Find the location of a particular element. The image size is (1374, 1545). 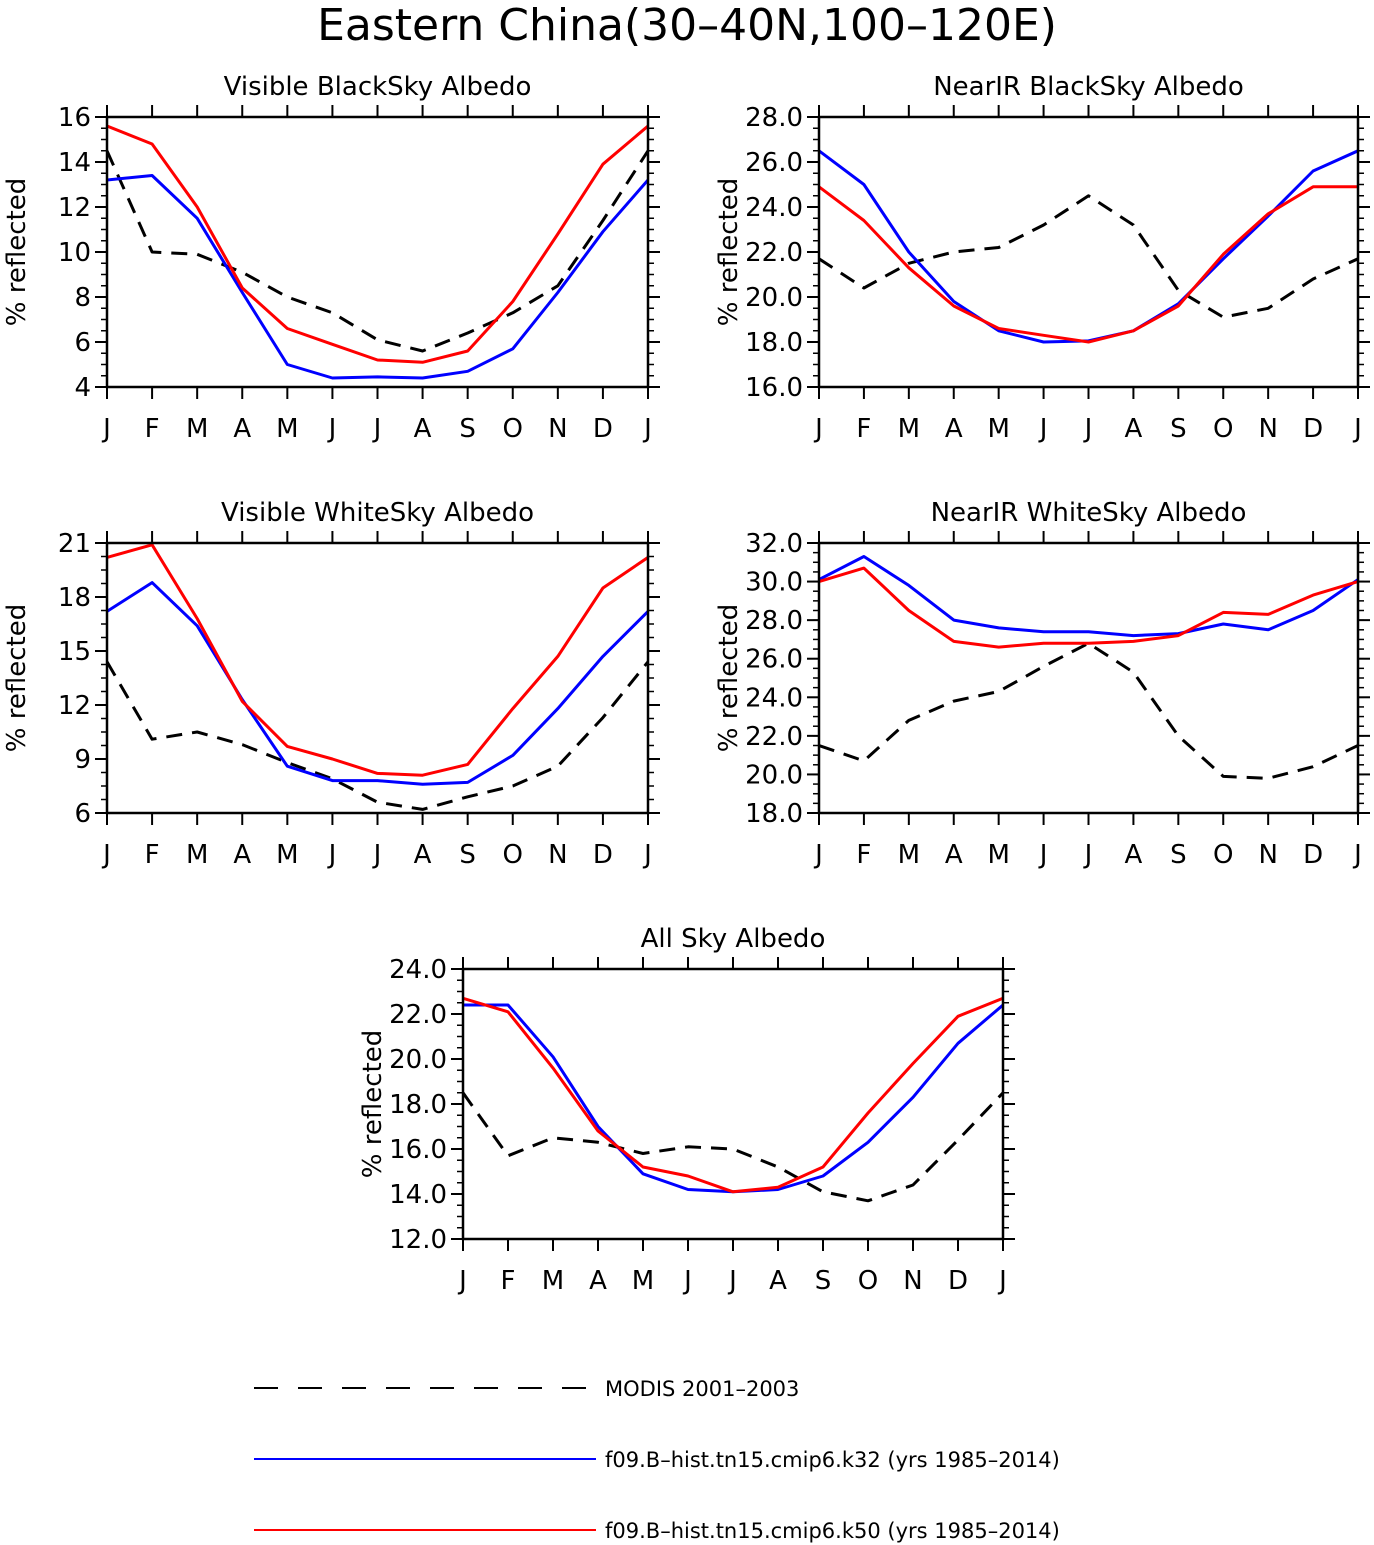

legend-label: MODIS 2001–2003 is located at coordinates (702, 1389).